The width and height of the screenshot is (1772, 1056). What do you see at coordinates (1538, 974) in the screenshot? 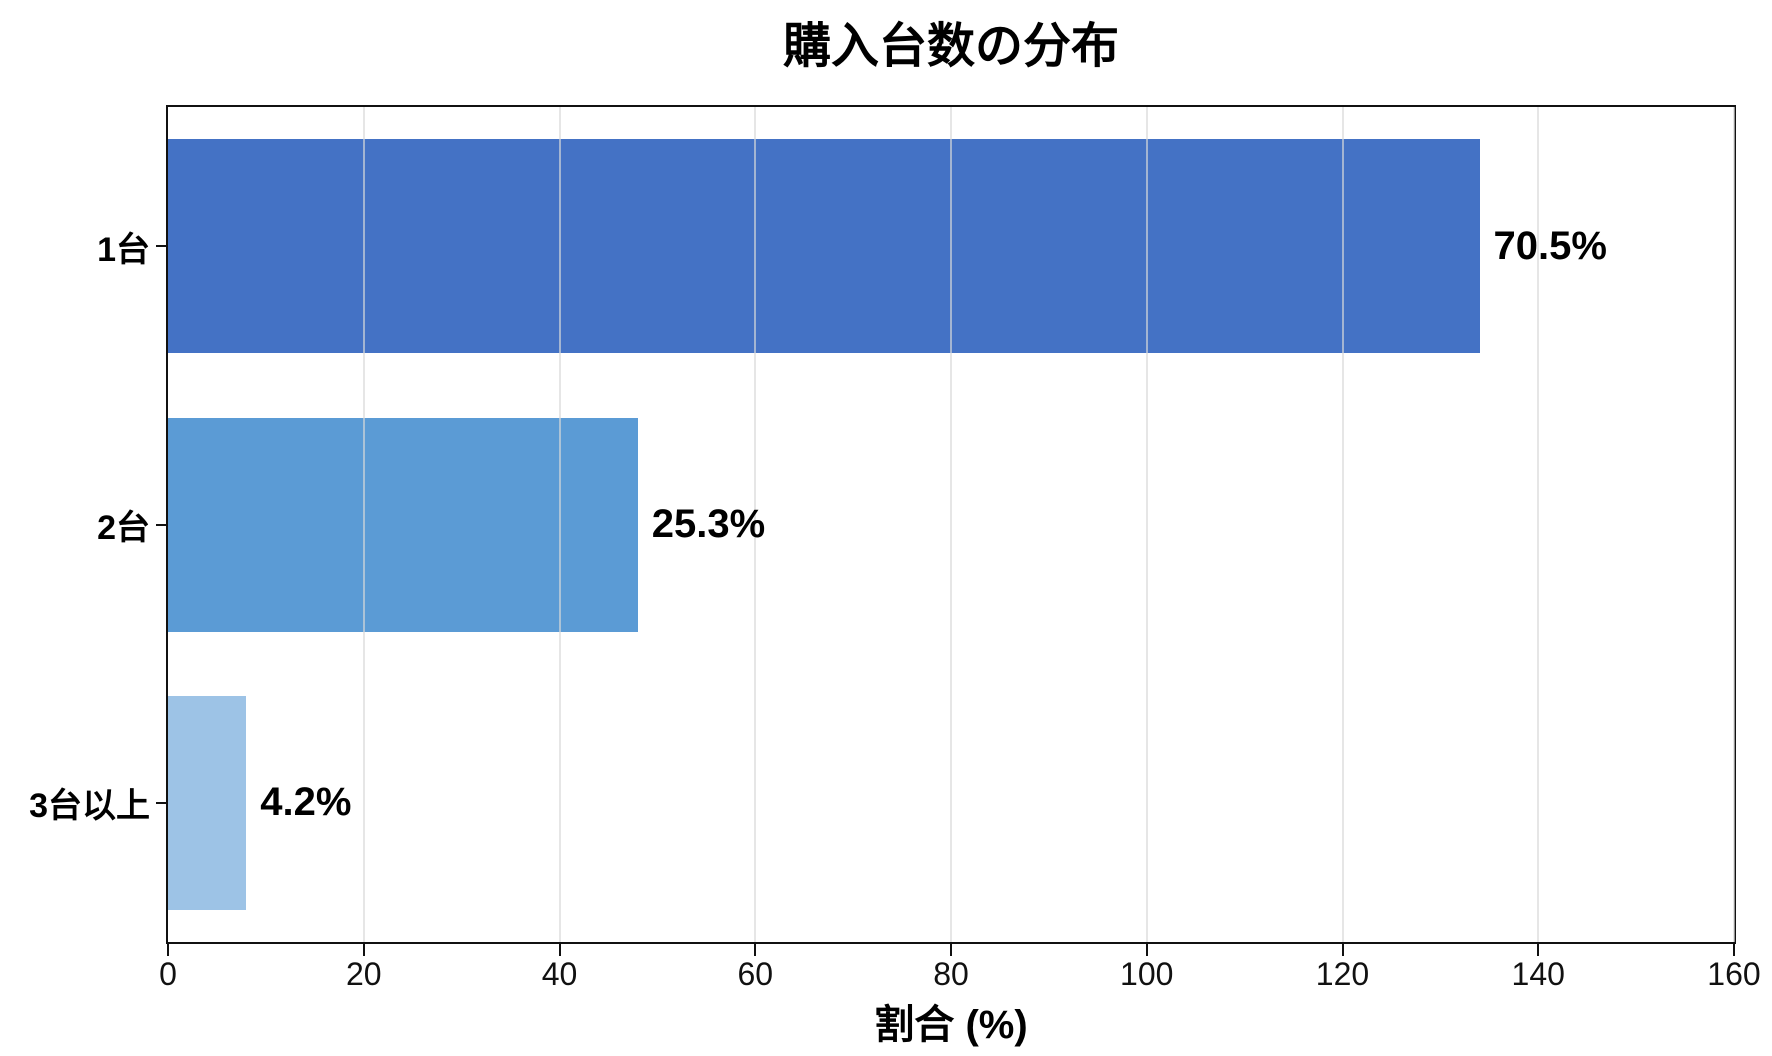
I see `x-tick-label: 140` at bounding box center [1538, 974].